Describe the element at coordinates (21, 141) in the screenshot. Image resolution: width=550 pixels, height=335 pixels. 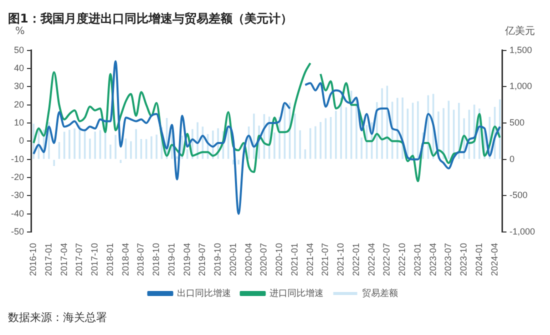
I see `y-tick-label: 0` at that location.